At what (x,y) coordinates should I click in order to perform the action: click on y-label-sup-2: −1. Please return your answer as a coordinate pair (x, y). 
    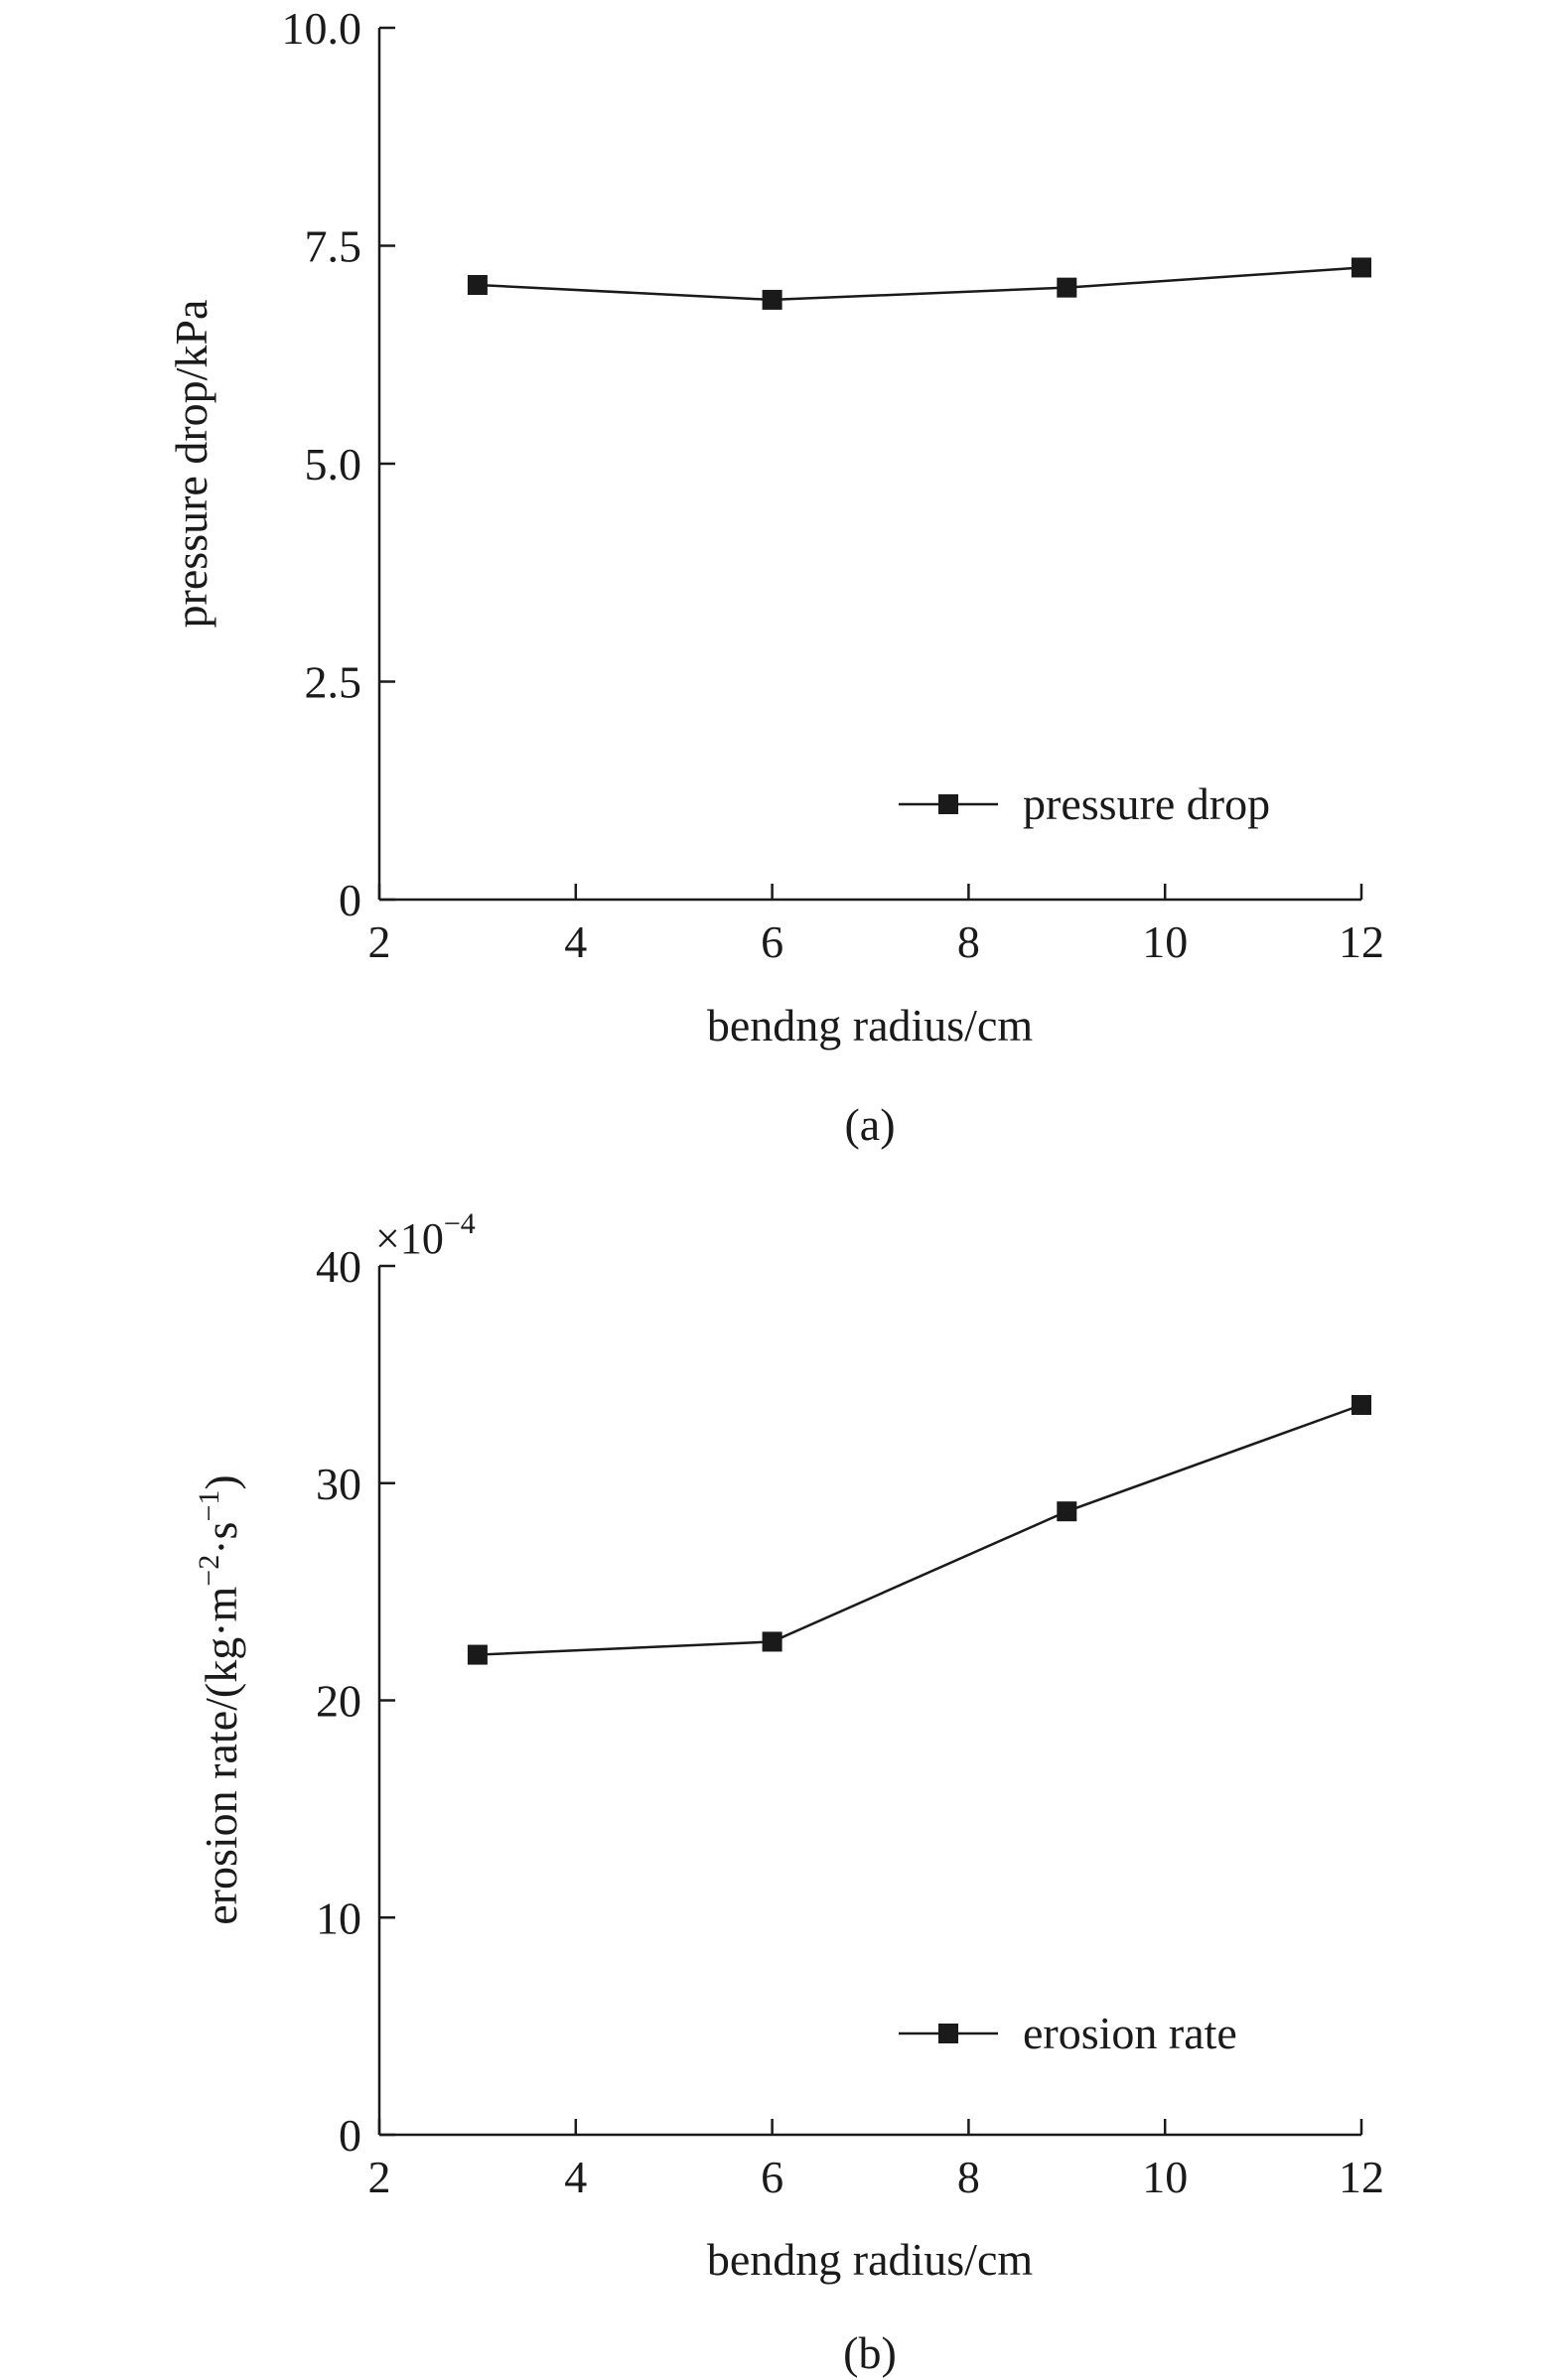
    Looking at the image, I should click on (209, 1506).